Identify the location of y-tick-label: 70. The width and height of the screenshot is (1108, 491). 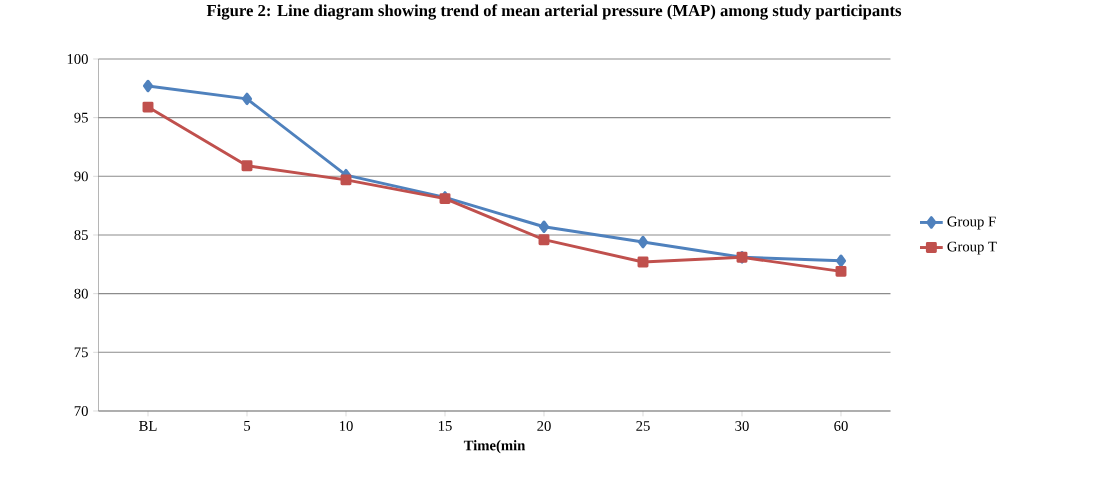
(81, 411).